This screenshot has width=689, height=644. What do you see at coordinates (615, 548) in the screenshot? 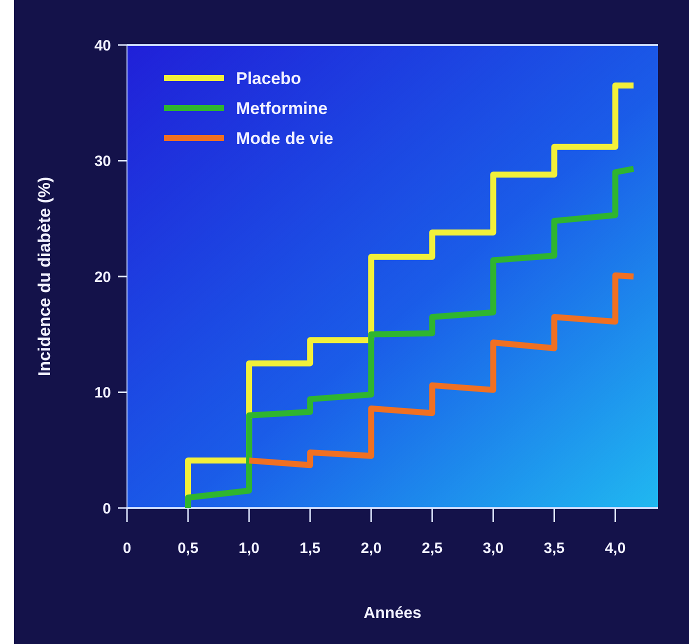
I see `x-tick-label: 4,0` at bounding box center [615, 548].